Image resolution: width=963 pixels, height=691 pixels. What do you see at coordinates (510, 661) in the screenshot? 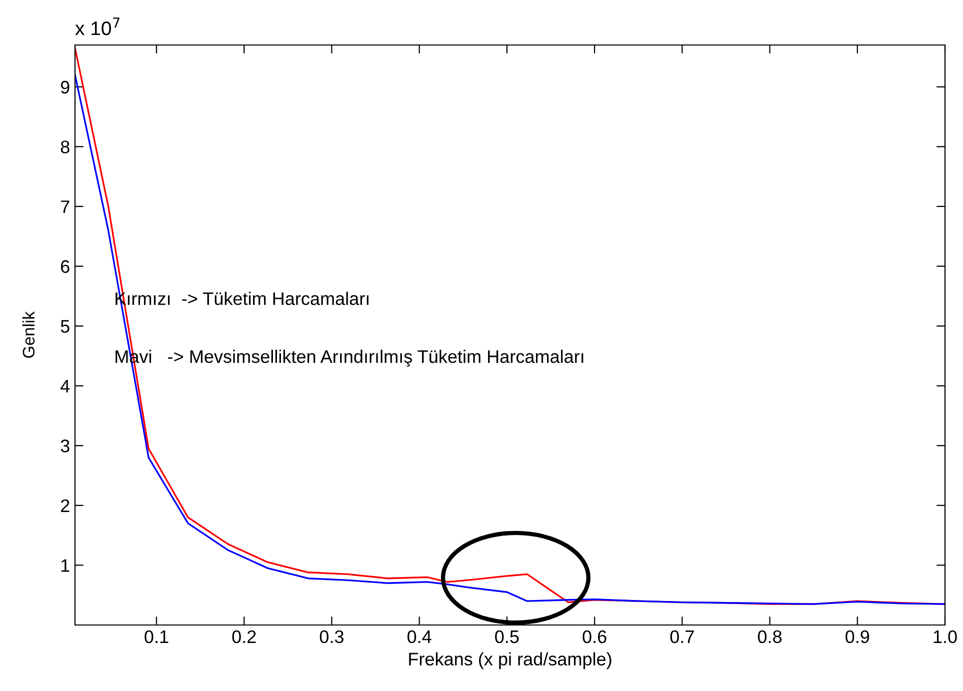
I see `x-axis-title: Frekans (x pi rad/sample)` at bounding box center [510, 661].